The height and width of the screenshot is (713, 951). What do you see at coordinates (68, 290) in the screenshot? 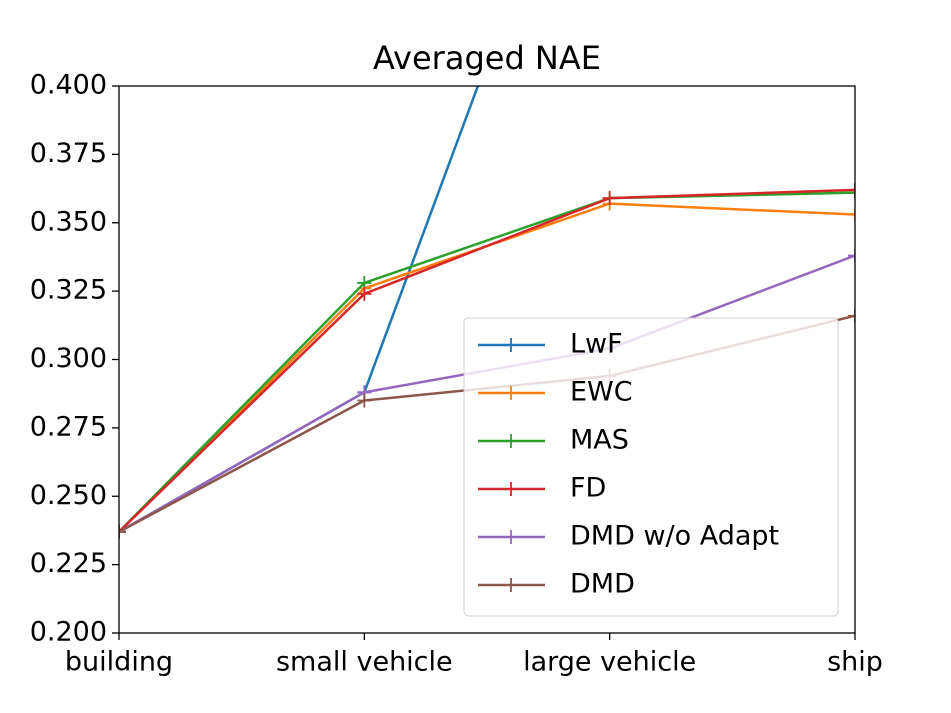
I see `y-tick-label: 0.325` at bounding box center [68, 290].